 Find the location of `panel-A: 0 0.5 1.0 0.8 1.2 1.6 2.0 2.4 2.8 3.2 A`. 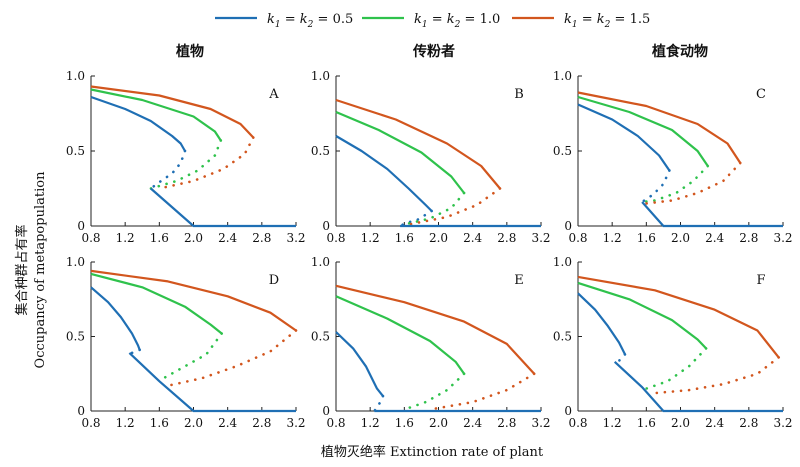

panel-A: 0 0.5 1.0 0.8 1.2 1.6 2.0 2.4 2.8 3.2 A is located at coordinates (186, 157).